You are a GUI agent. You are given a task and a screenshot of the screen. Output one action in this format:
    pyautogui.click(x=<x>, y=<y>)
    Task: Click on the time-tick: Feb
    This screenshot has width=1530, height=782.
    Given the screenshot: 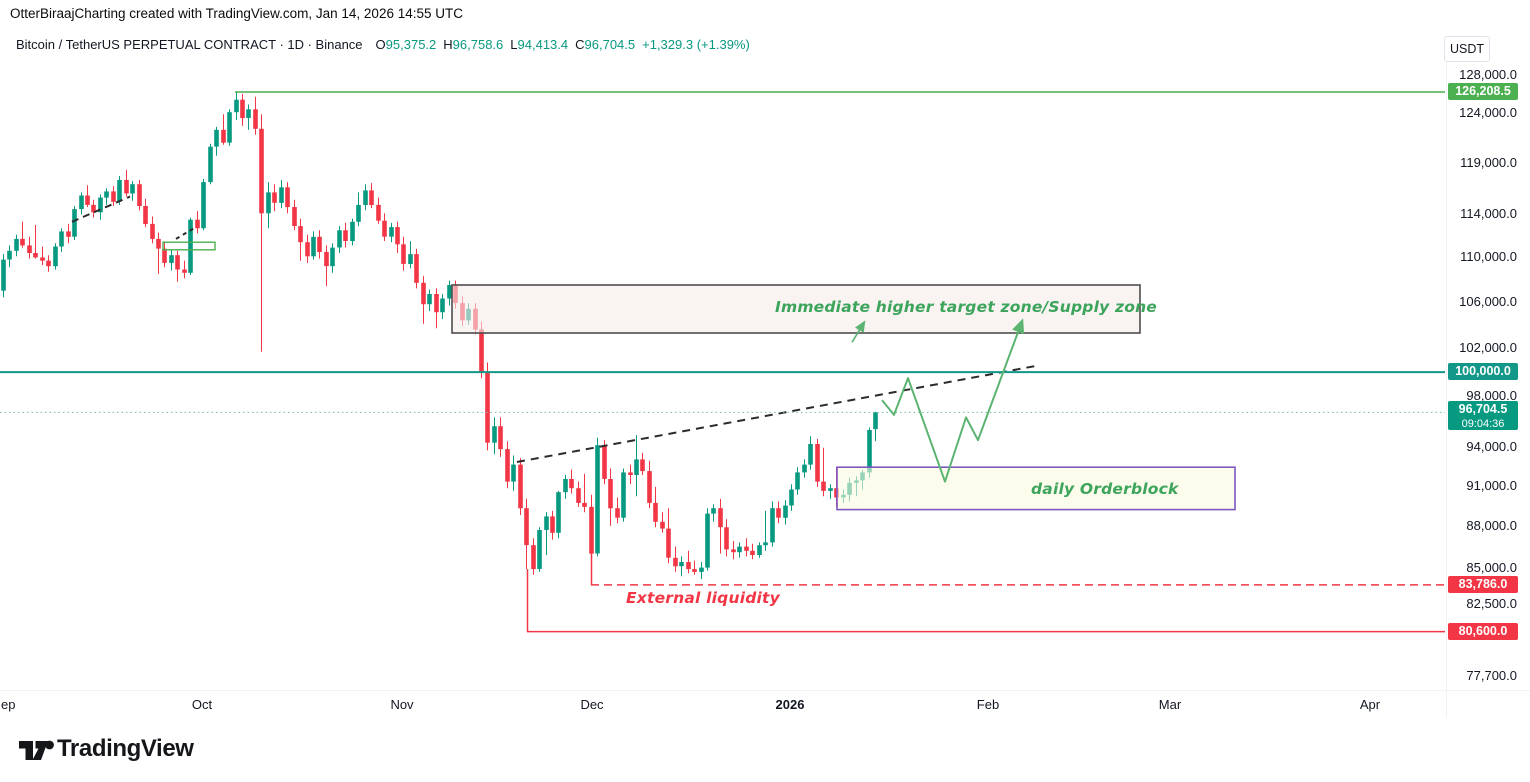 What is the action you would take?
    pyautogui.click(x=988, y=704)
    